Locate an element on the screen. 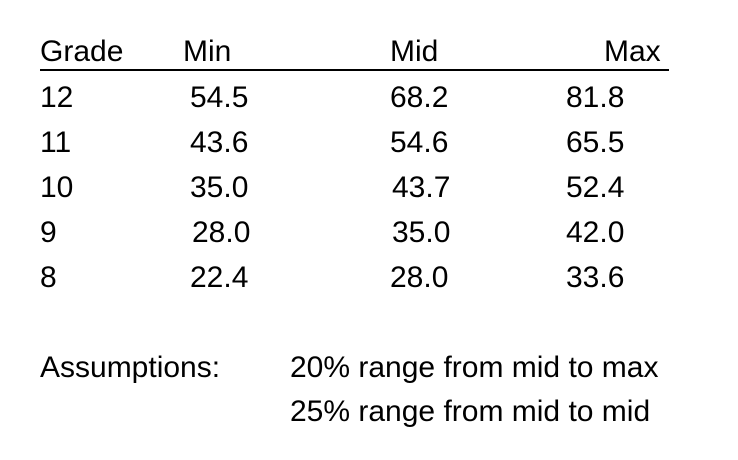  table-cell-mid: 35.0 is located at coordinates (421, 232).